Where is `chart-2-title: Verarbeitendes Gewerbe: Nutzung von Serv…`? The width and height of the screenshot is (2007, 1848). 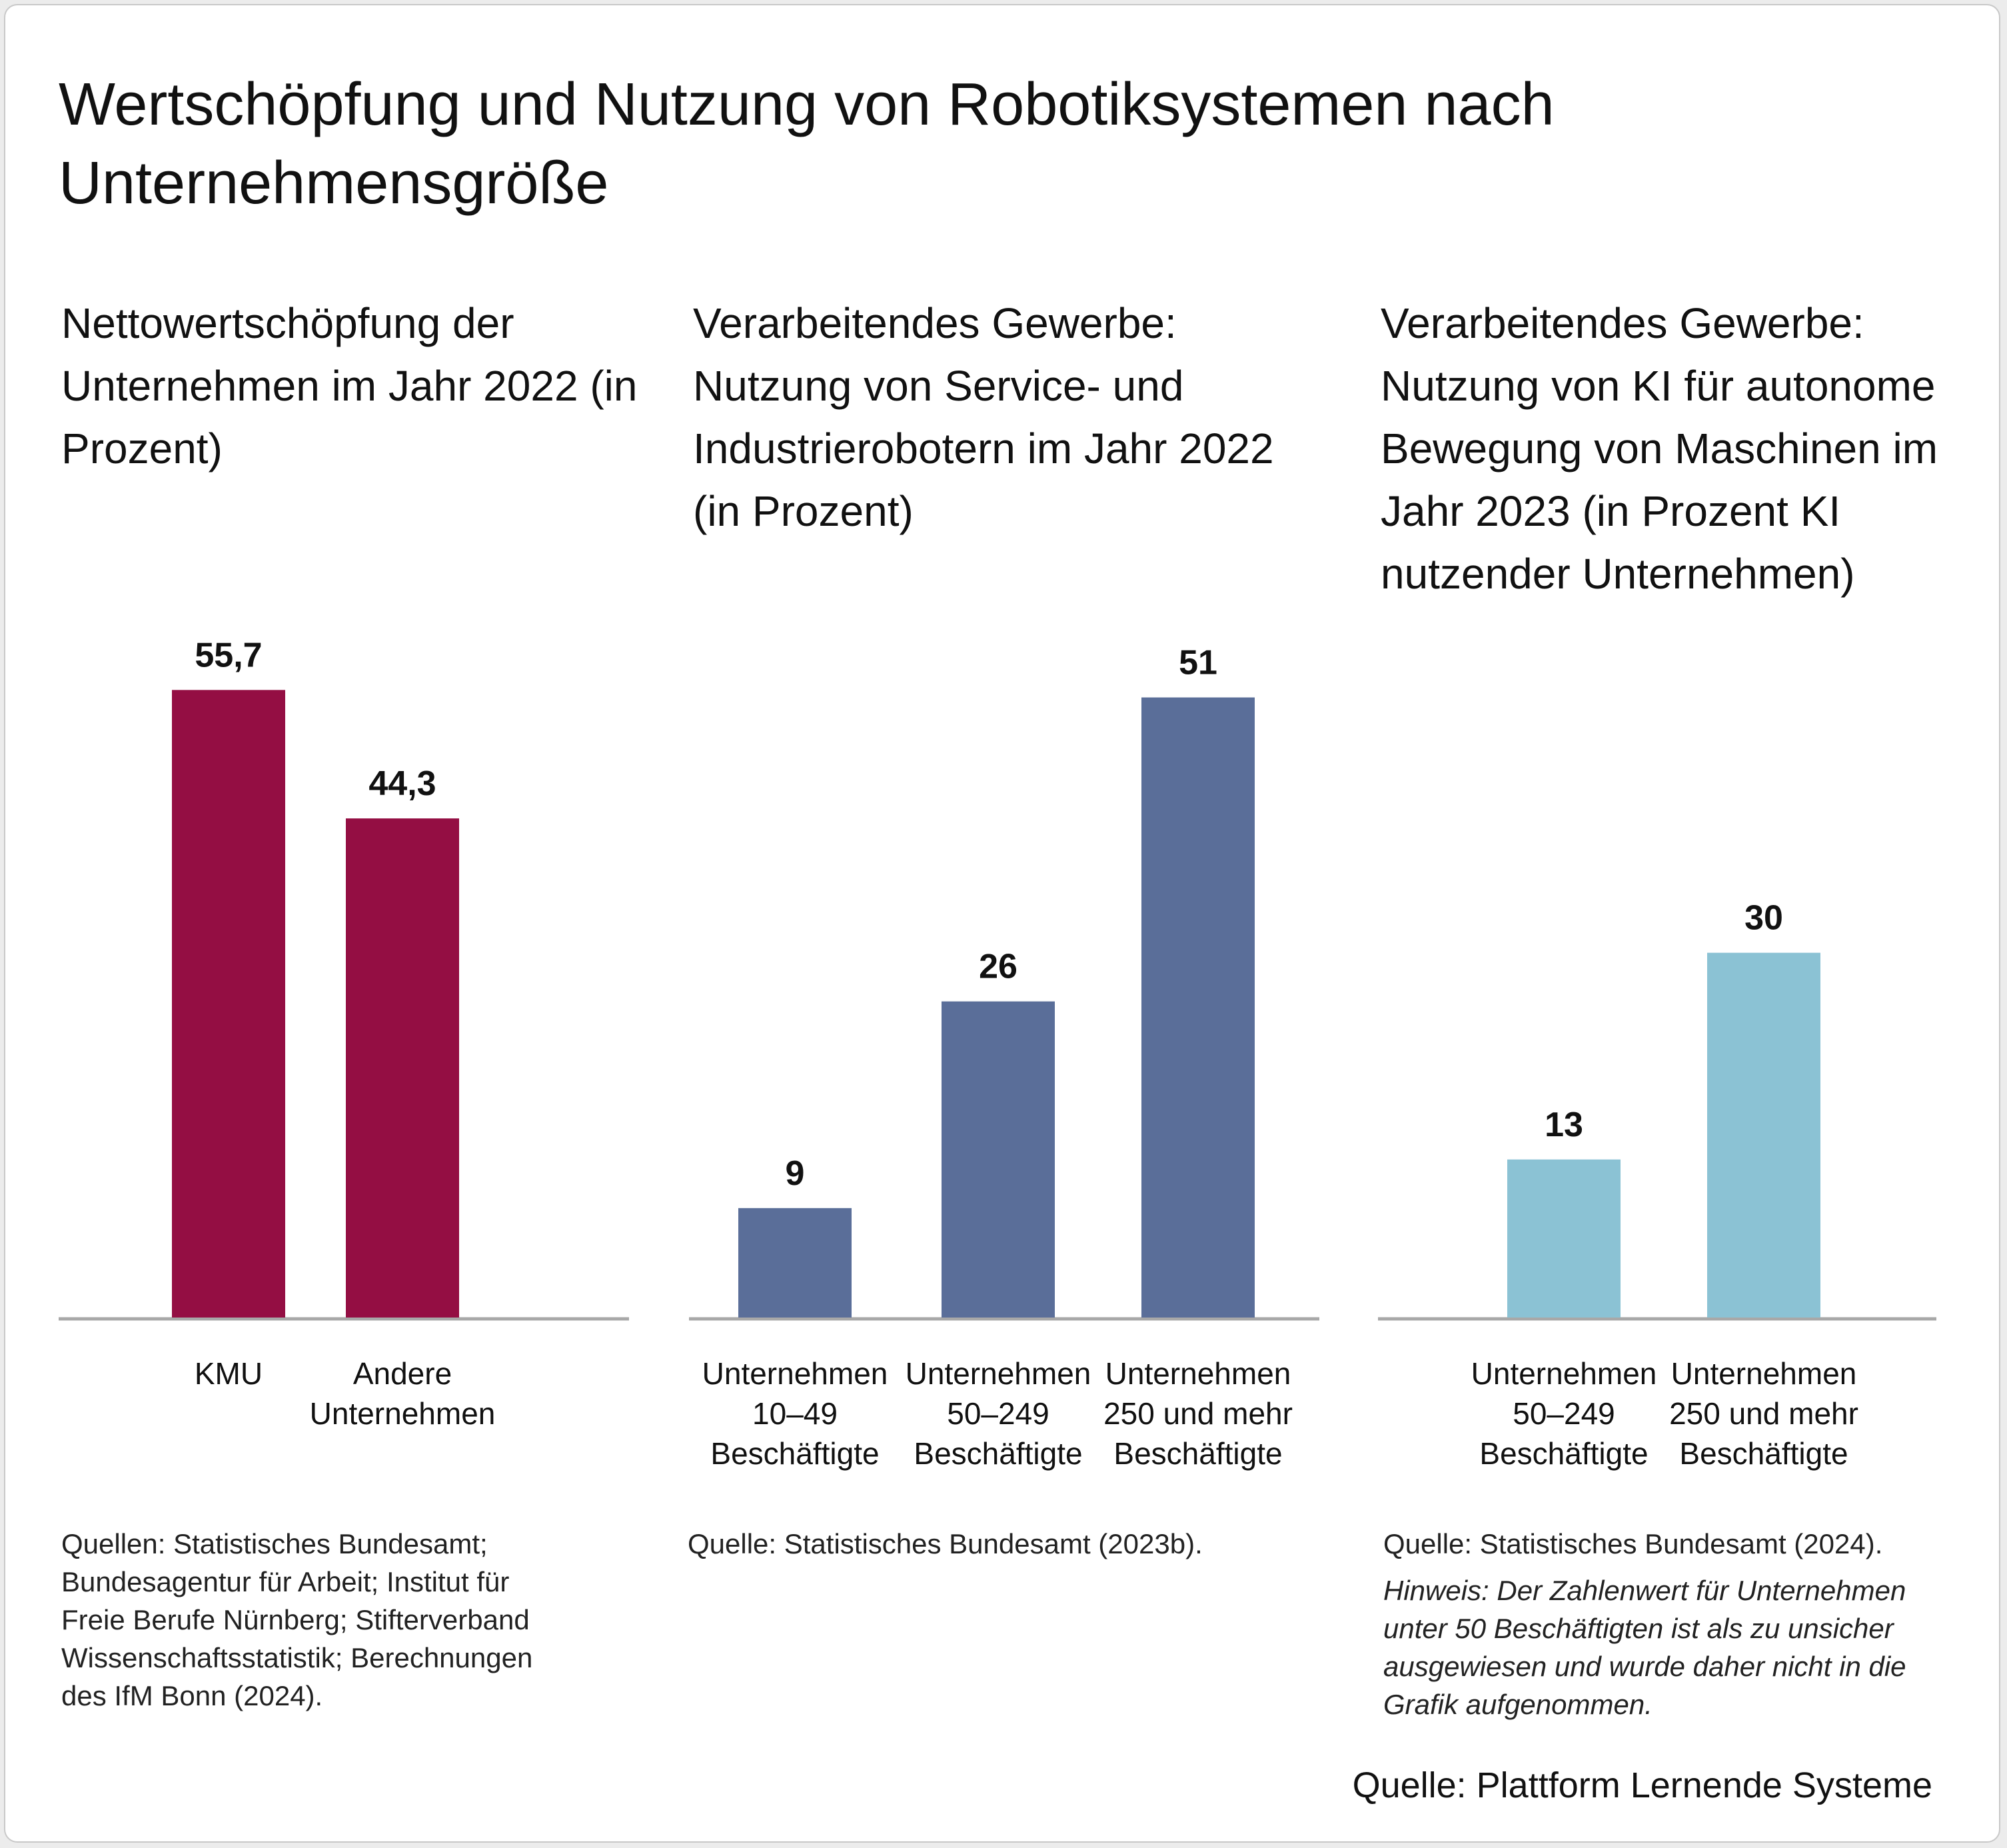
chart-2-title: Verarbeitendes Gewerbe: Nutzung von Serv… is located at coordinates (983, 417).